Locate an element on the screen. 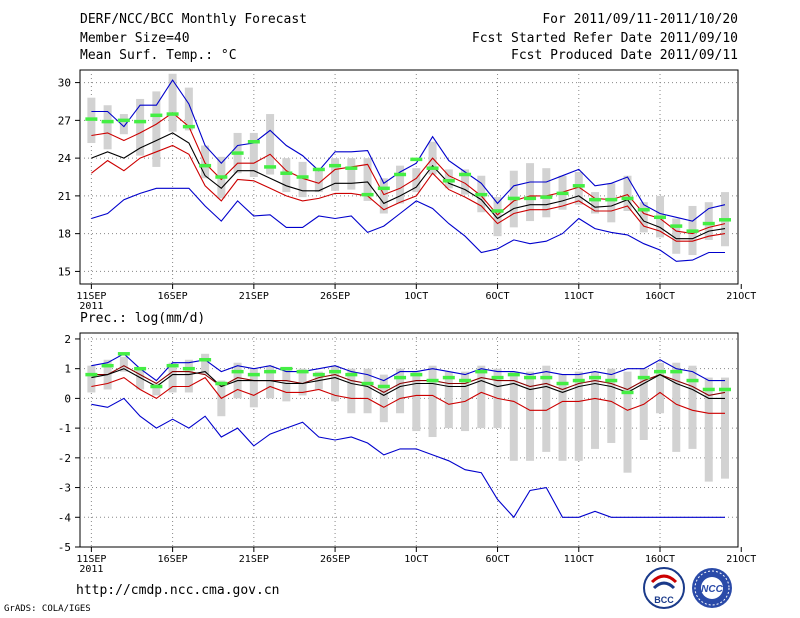 This screenshot has width=800, height=618. temperature-xtick-label: 16OCT is located at coordinates (660, 296).